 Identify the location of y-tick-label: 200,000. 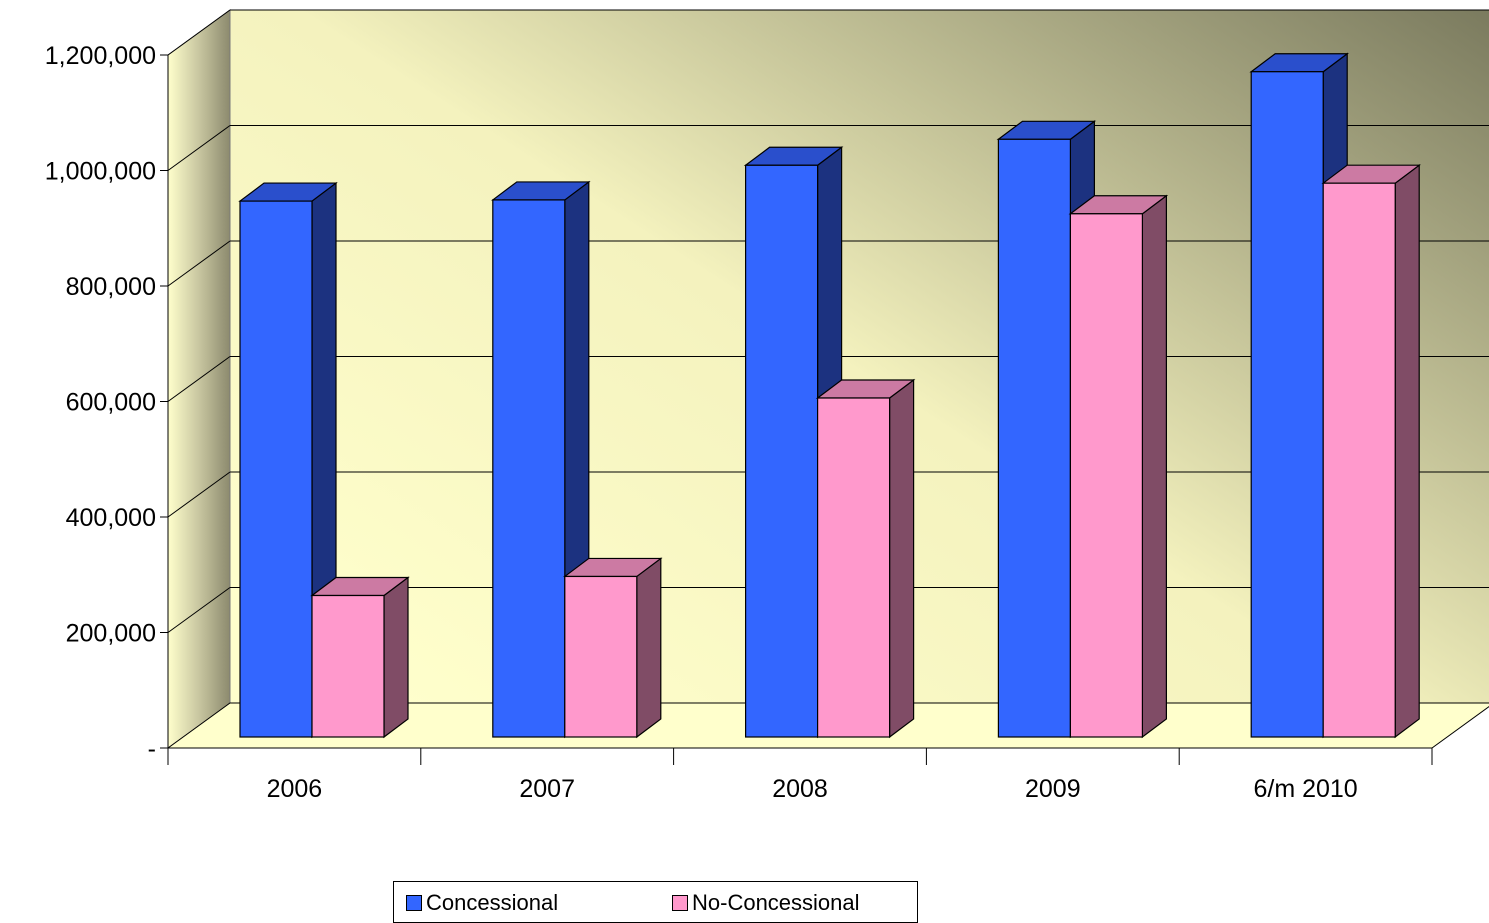
(111, 634).